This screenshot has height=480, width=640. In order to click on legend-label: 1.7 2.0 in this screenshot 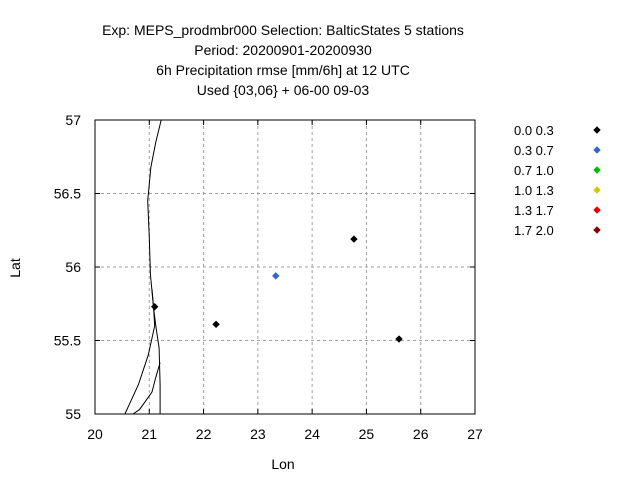, I will do `click(534, 230)`.